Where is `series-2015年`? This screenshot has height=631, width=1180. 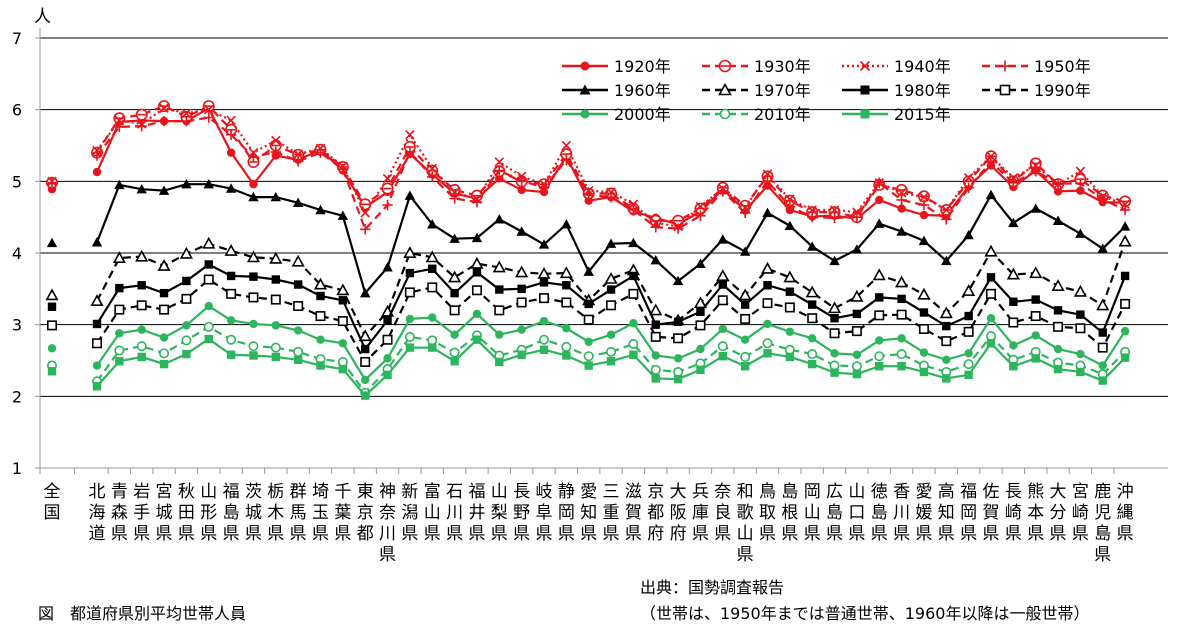 series-2015年 is located at coordinates (588, 367).